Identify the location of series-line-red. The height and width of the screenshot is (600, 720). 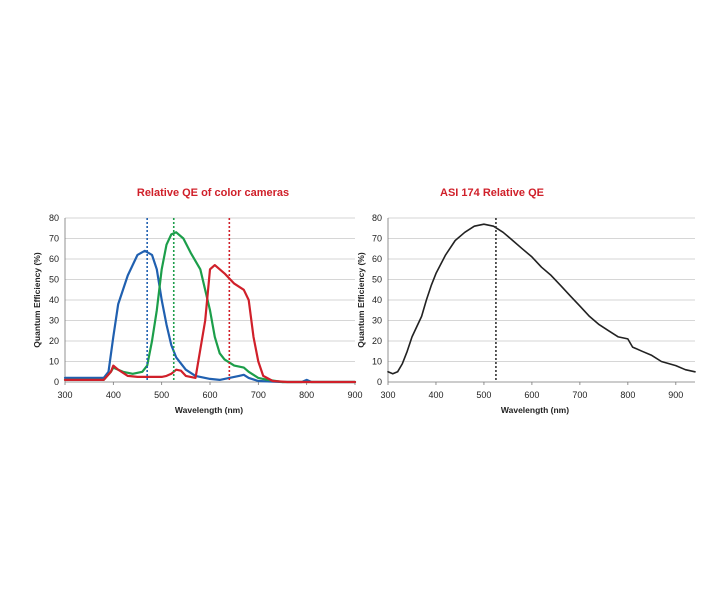
(210, 324).